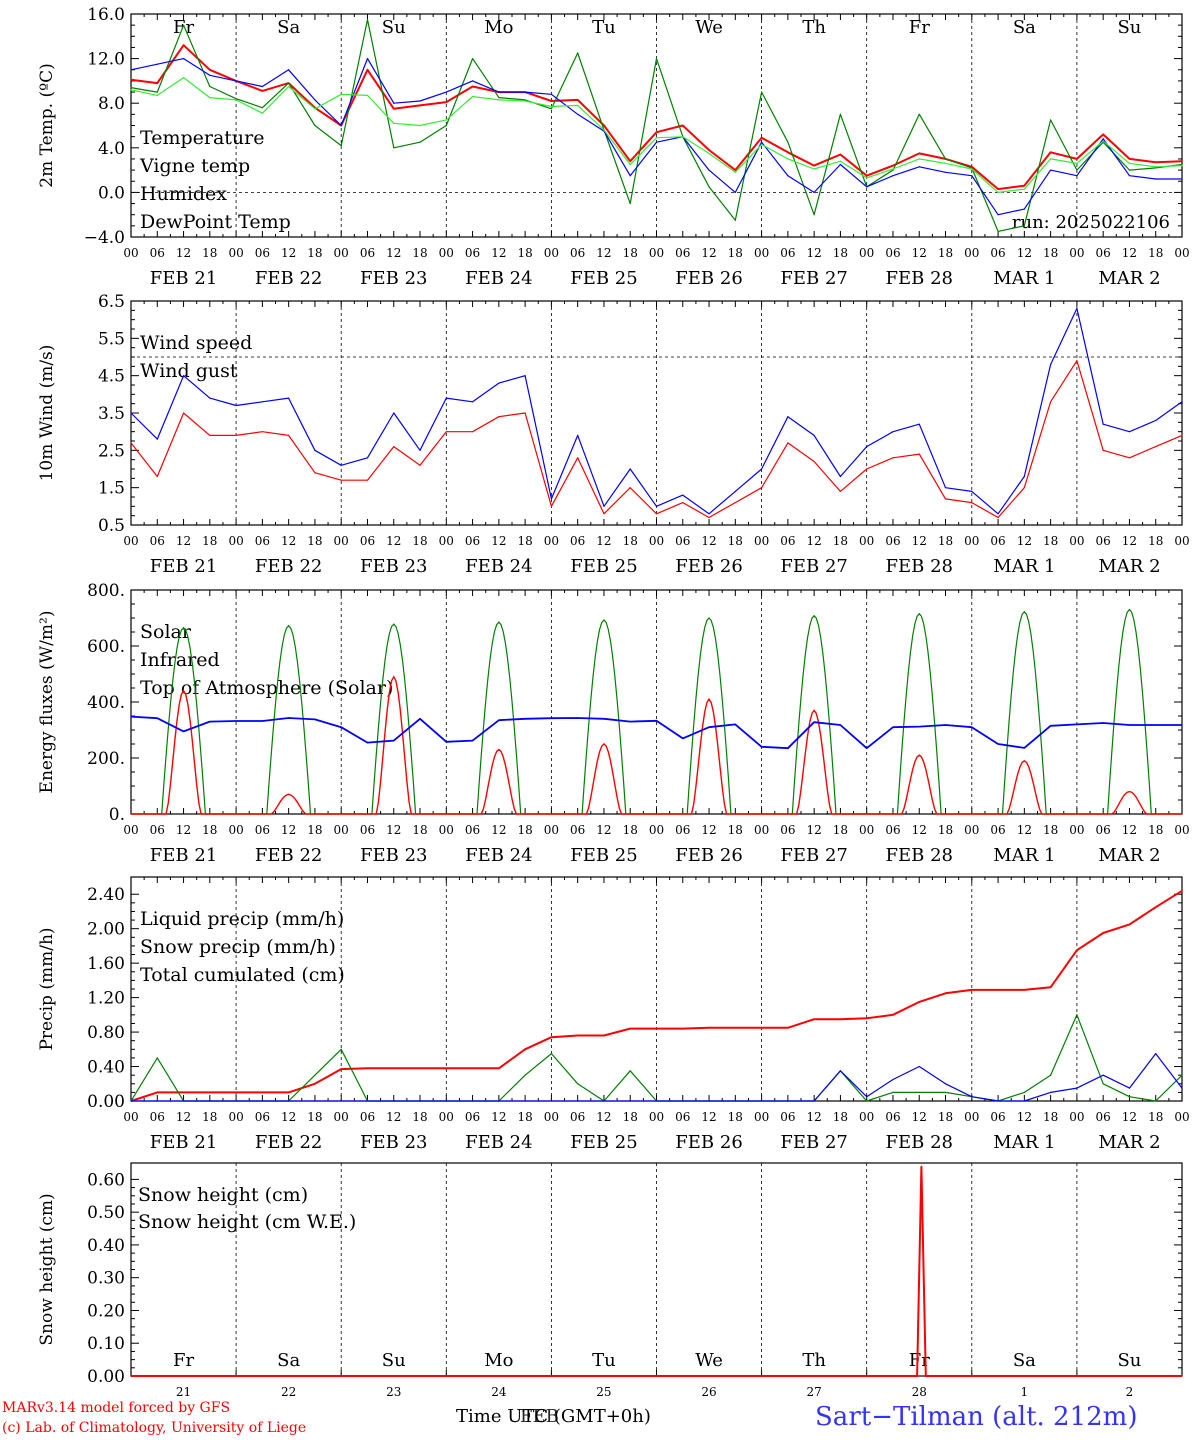 This screenshot has height=1440, width=1194. I want to click on y-tick-label: 400., so click(106, 703).